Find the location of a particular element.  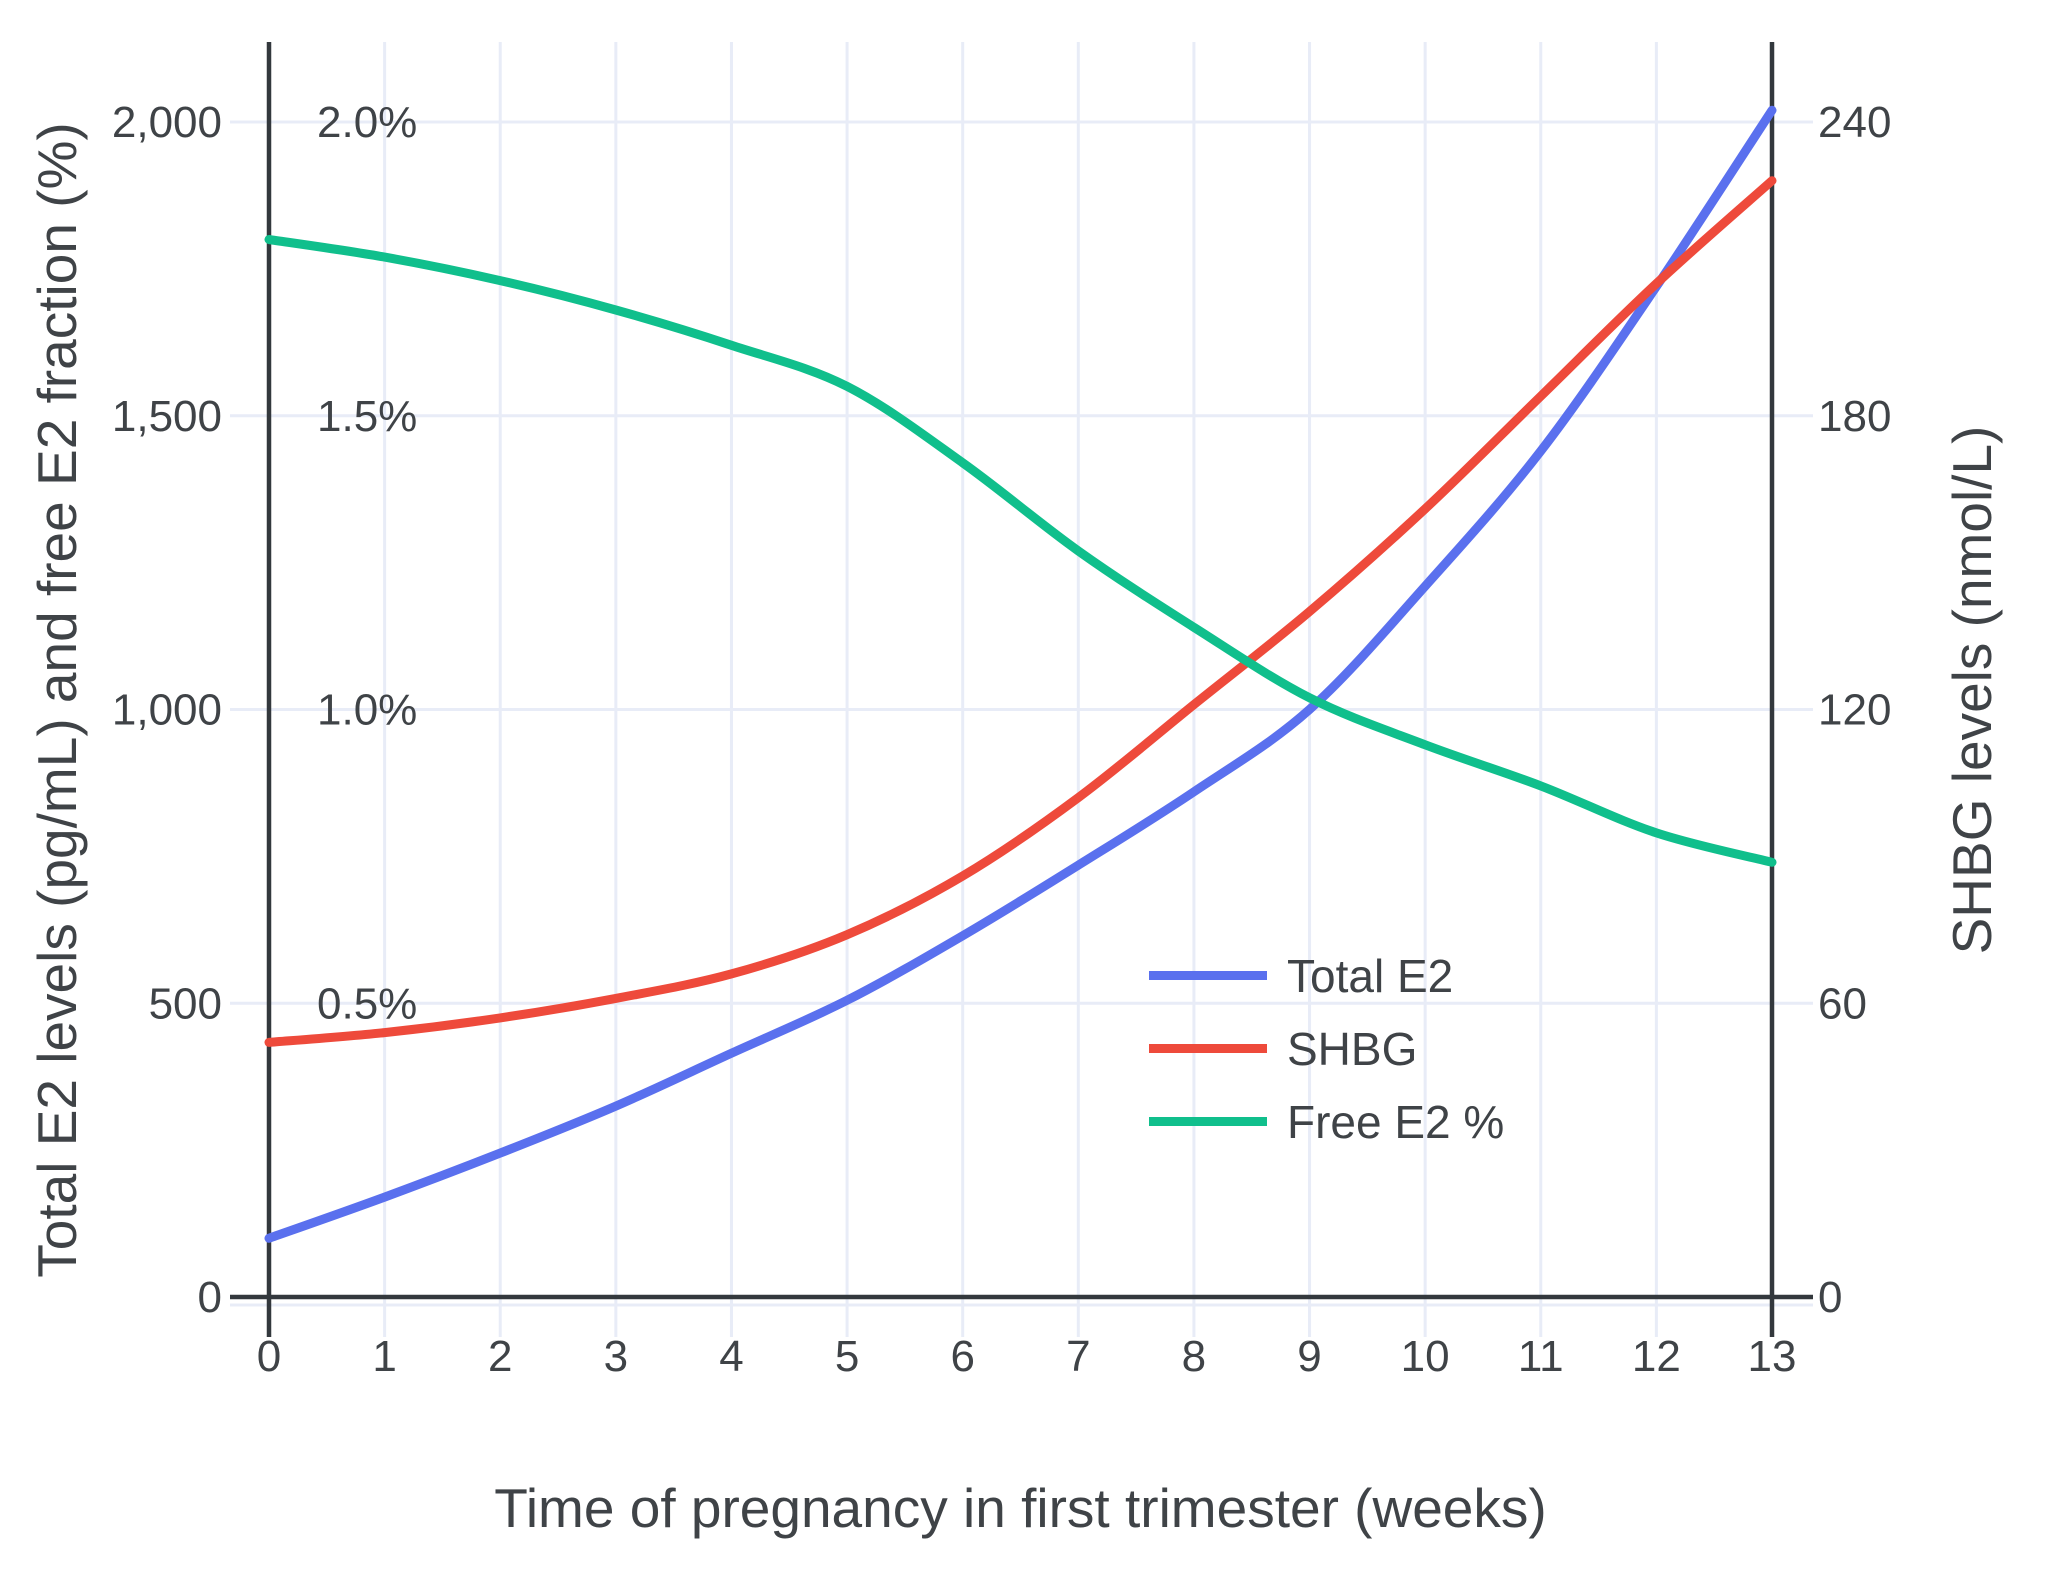

percent-tick-label: 0.5% is located at coordinates (367, 1003).